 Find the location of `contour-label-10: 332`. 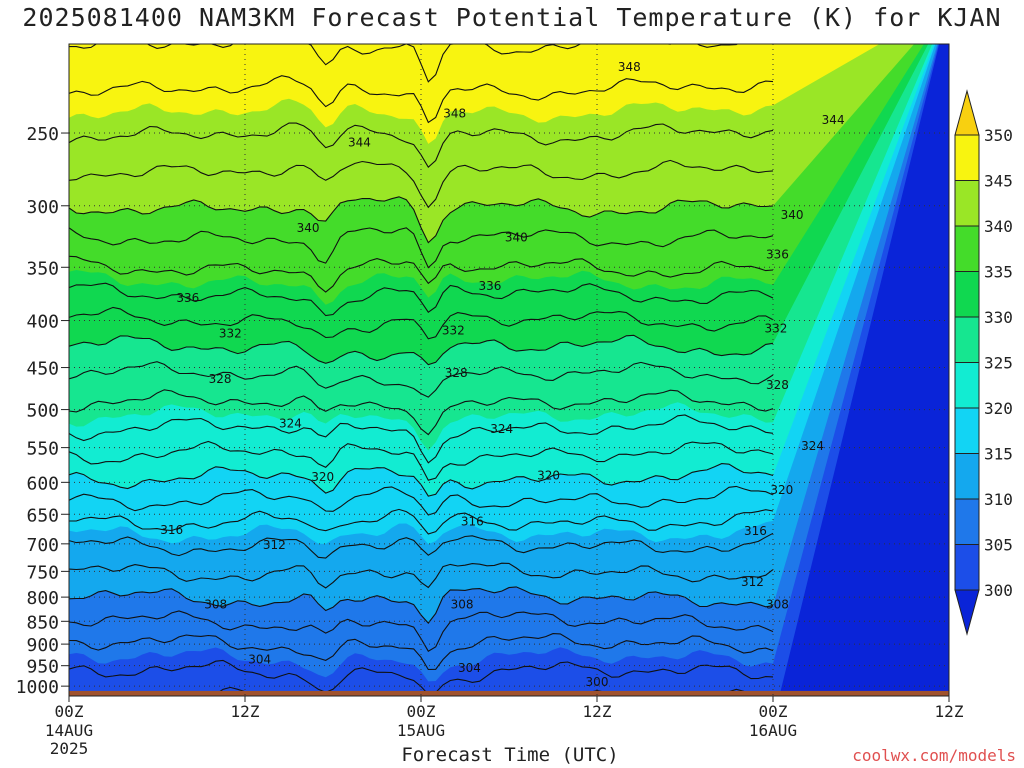

contour-label-10: 332 is located at coordinates (230, 333).